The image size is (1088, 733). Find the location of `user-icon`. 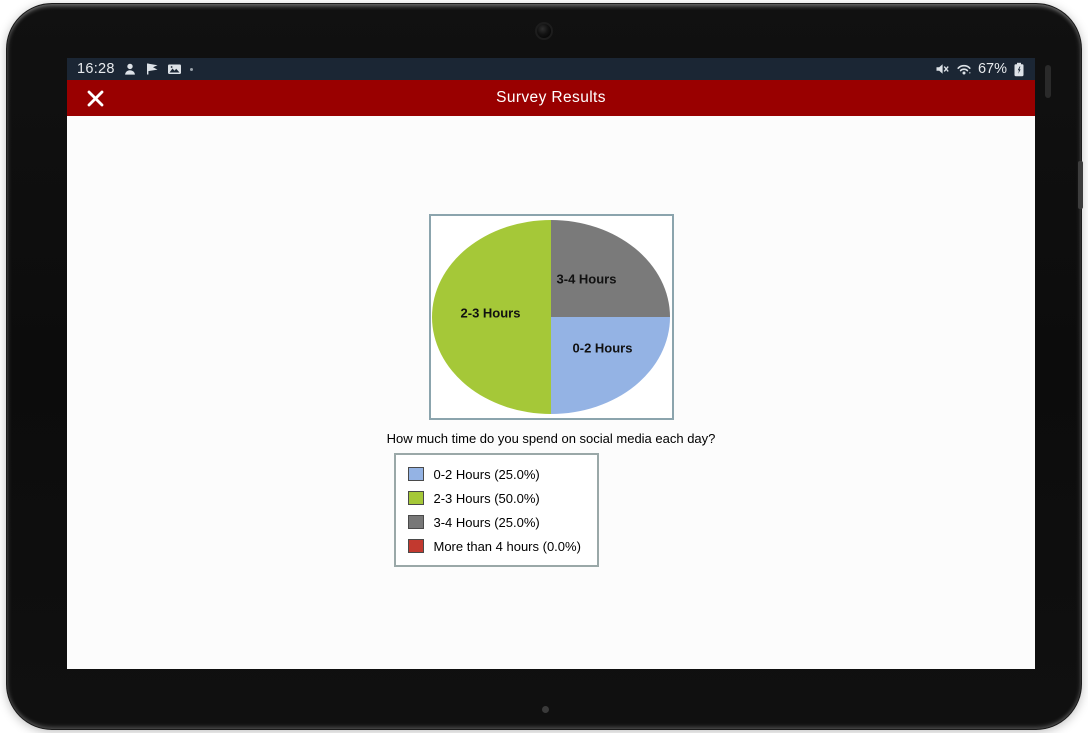

user-icon is located at coordinates (129, 69).